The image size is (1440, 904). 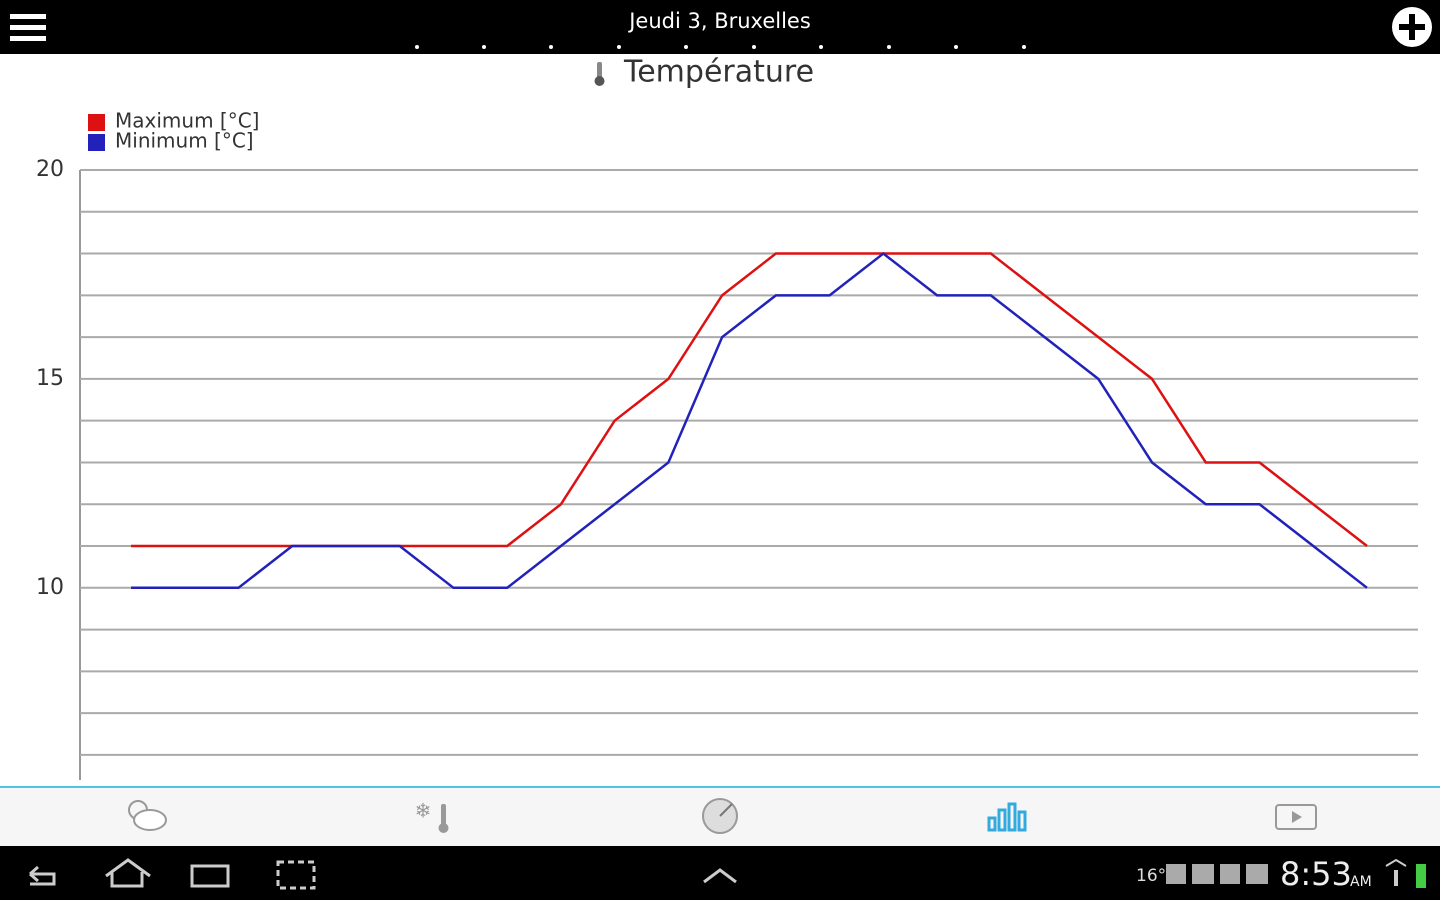 What do you see at coordinates (1007, 817) in the screenshot?
I see `tab-charts` at bounding box center [1007, 817].